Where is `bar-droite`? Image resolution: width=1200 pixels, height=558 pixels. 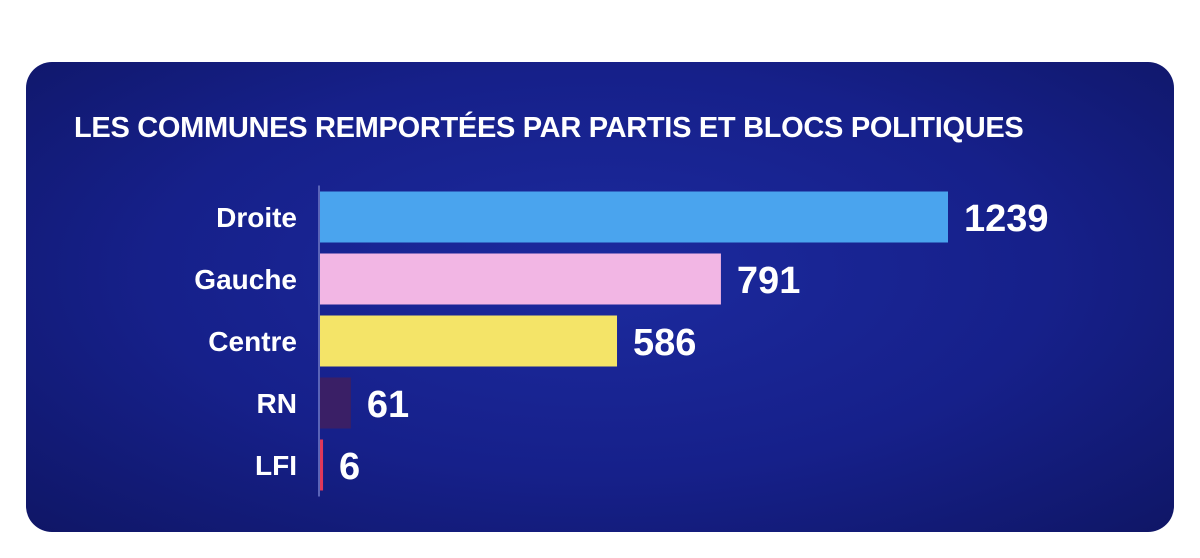
bar-droite is located at coordinates (634, 217).